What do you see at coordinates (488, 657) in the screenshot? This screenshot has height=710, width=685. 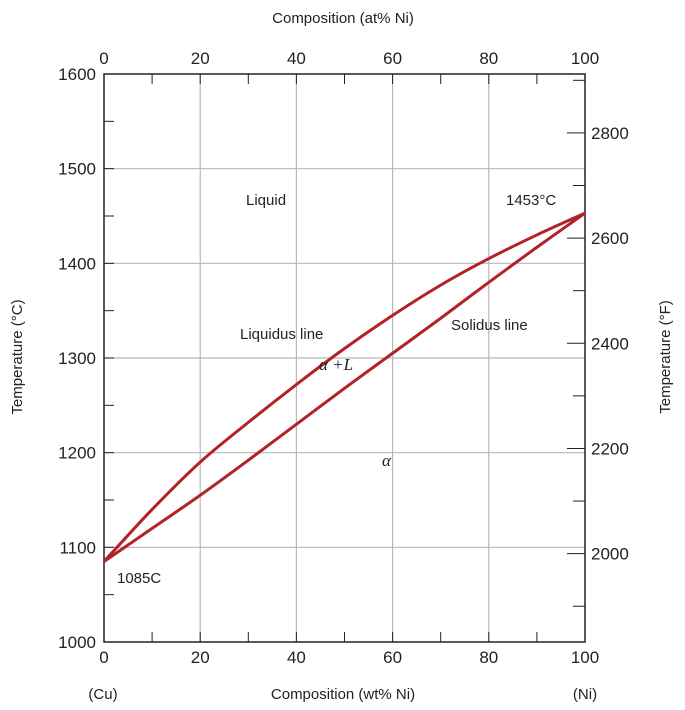 I see `x-tick-label: 80` at bounding box center [488, 657].